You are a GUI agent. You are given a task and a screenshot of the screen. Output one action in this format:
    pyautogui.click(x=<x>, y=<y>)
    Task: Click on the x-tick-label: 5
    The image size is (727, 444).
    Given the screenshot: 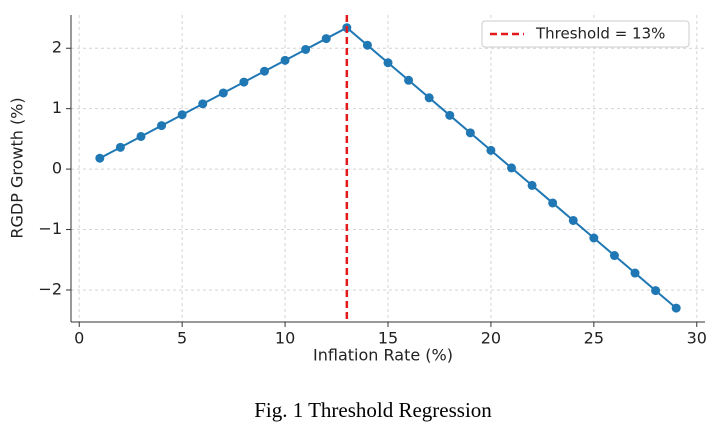 What is the action you would take?
    pyautogui.click(x=182, y=338)
    